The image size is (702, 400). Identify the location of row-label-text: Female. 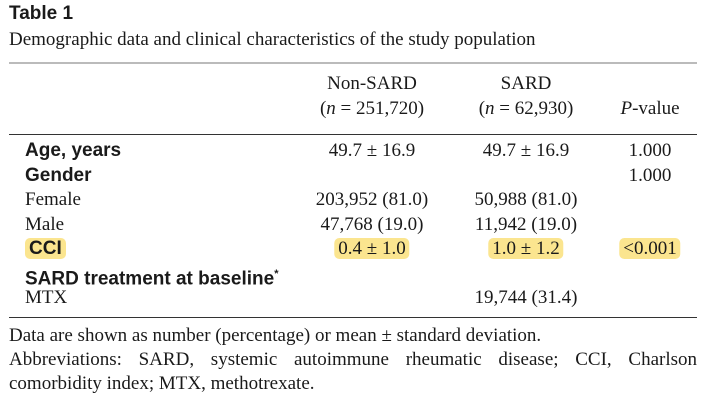
(53, 199).